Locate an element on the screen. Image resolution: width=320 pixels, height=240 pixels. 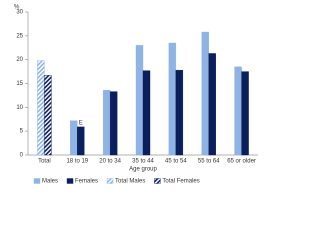
annotation: E is located at coordinates (81, 123).